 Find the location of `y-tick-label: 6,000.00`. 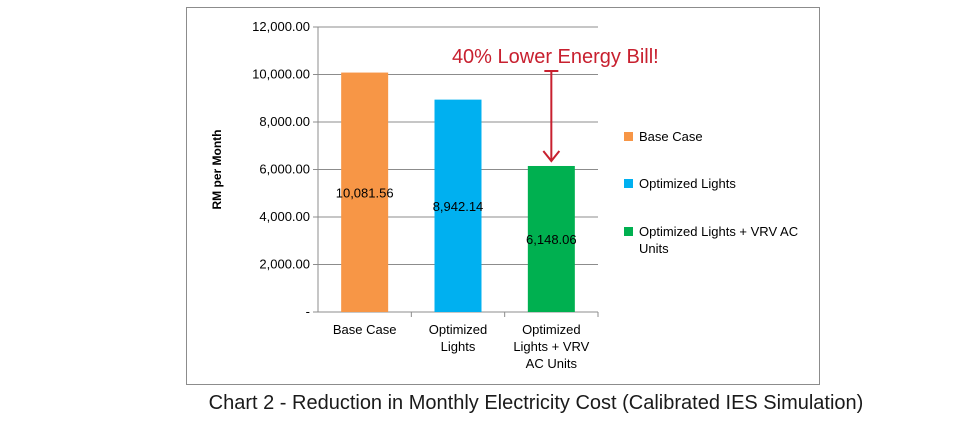

y-tick-label: 6,000.00 is located at coordinates (284, 169).